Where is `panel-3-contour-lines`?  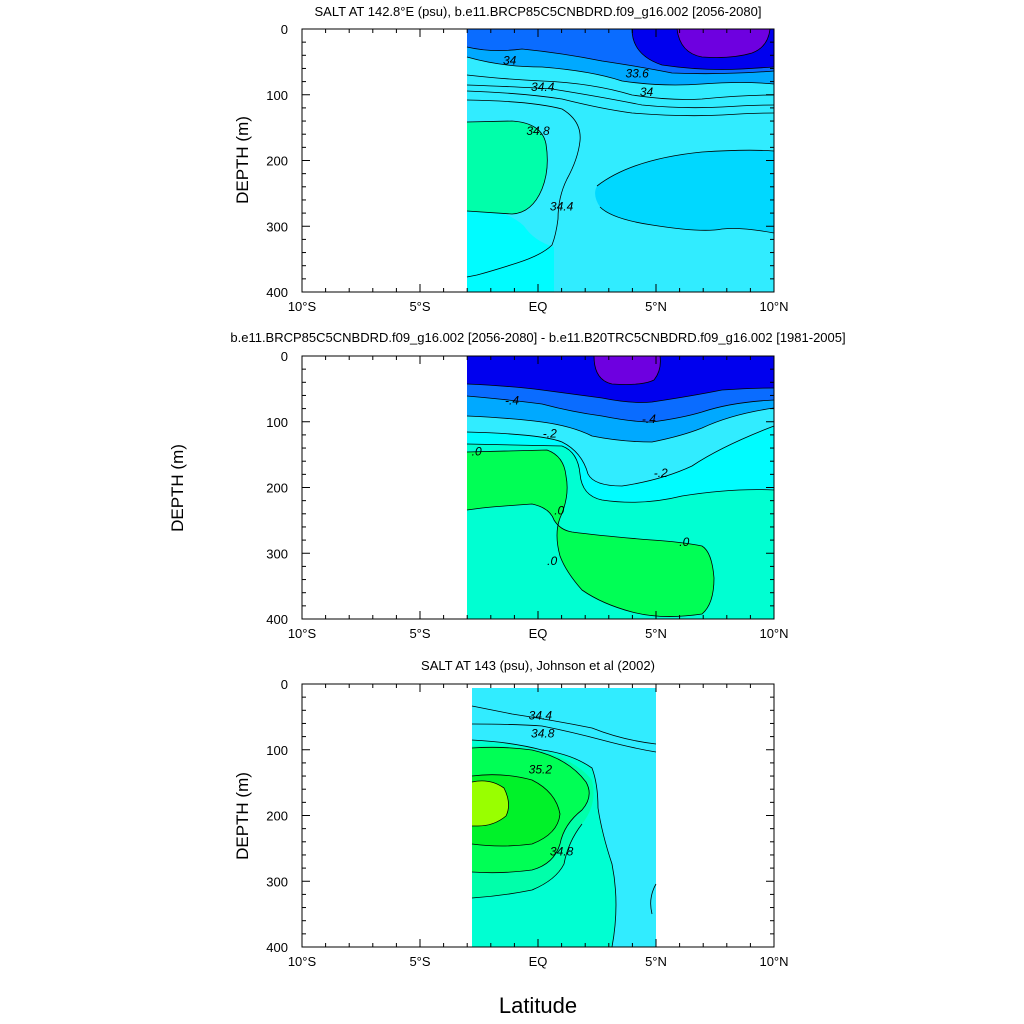 panel-3-contour-lines is located at coordinates (564, 826).